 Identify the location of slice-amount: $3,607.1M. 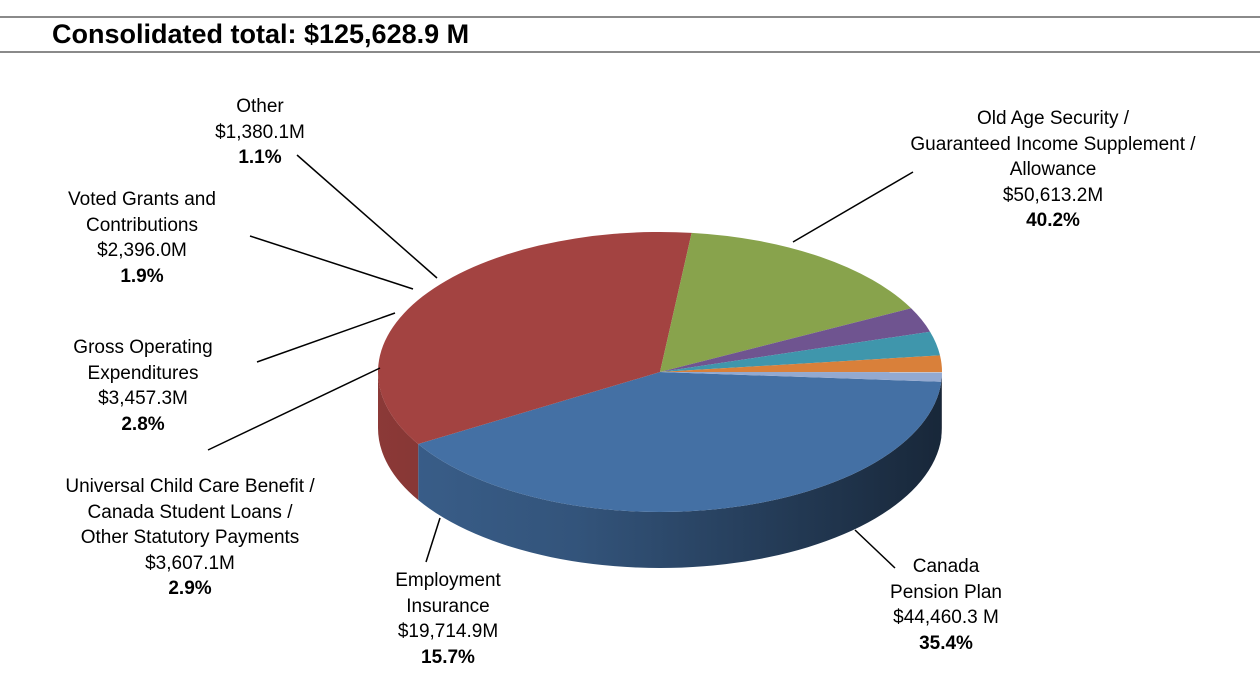
(190, 563).